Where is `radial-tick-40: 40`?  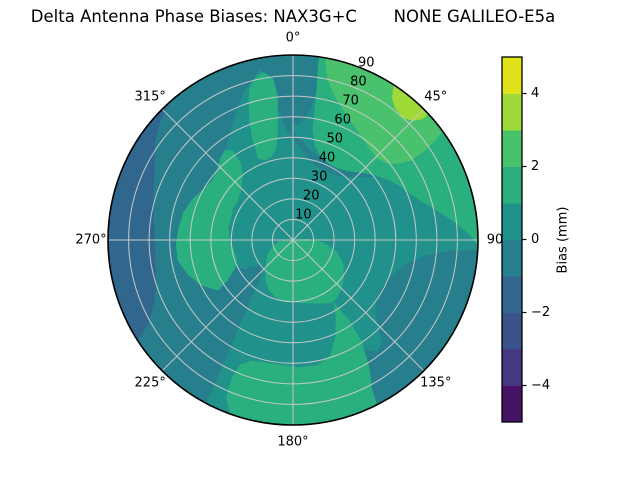 radial-tick-40: 40 is located at coordinates (327, 158).